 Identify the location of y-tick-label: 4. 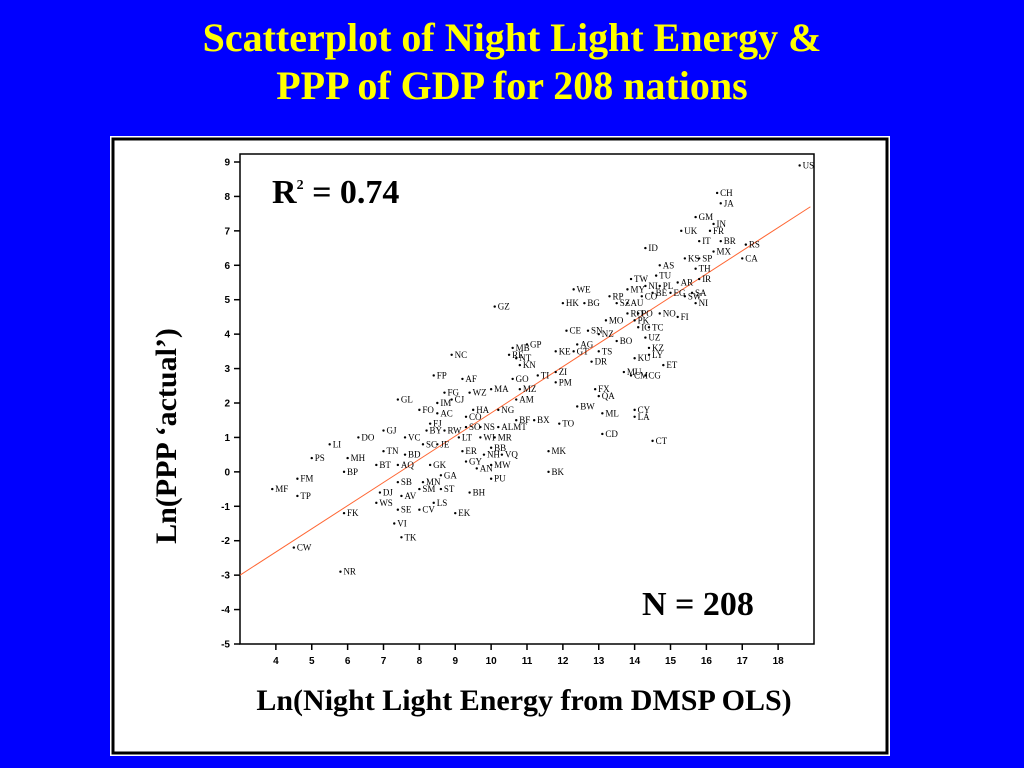
(227, 335).